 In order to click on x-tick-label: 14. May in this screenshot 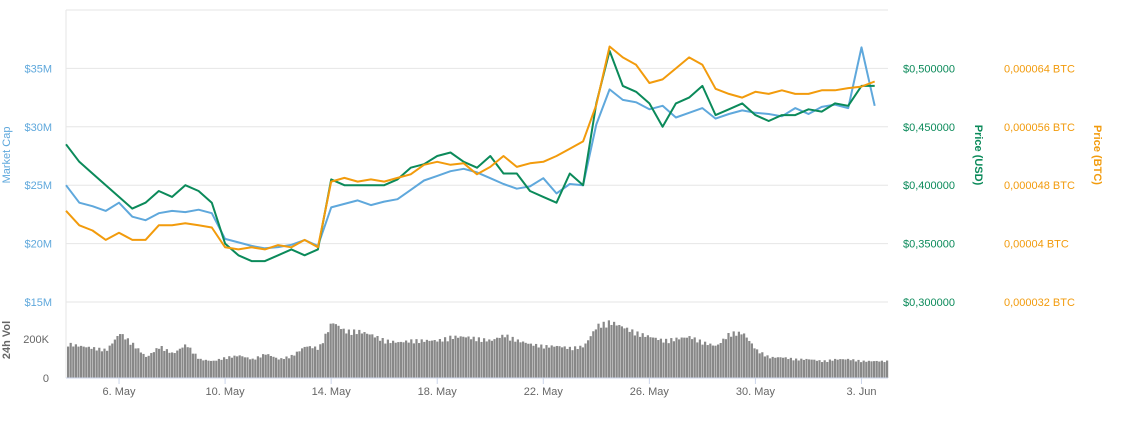, I will do `click(332, 392)`.